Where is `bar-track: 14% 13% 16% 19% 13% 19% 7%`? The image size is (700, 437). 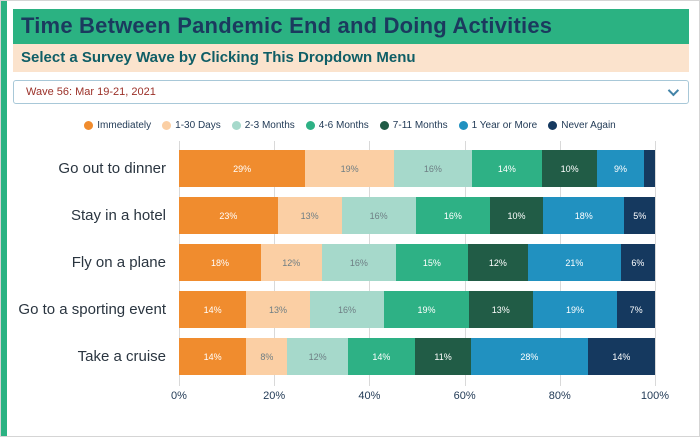 bar-track: 14% 13% 16% 19% 13% 19% 7% is located at coordinates (417, 309).